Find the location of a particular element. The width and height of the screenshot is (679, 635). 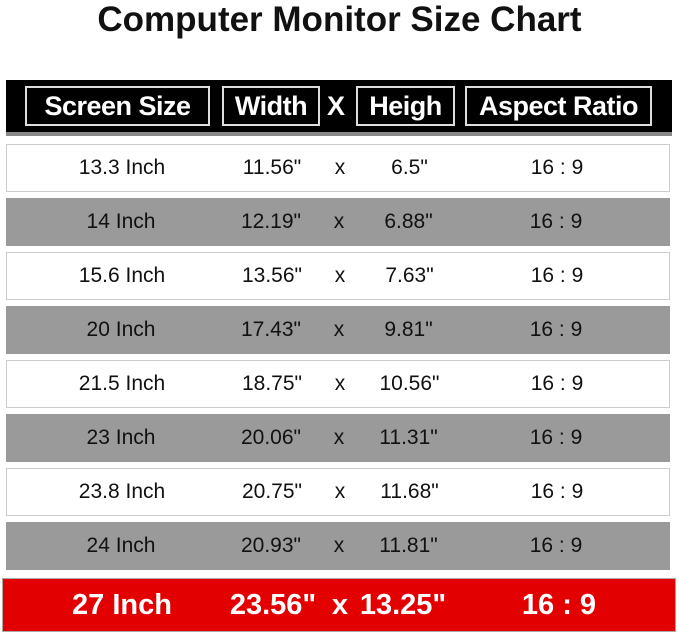

table-row: 20 Inch 17.43" x 9.81" 16 : 9 is located at coordinates (338, 330).